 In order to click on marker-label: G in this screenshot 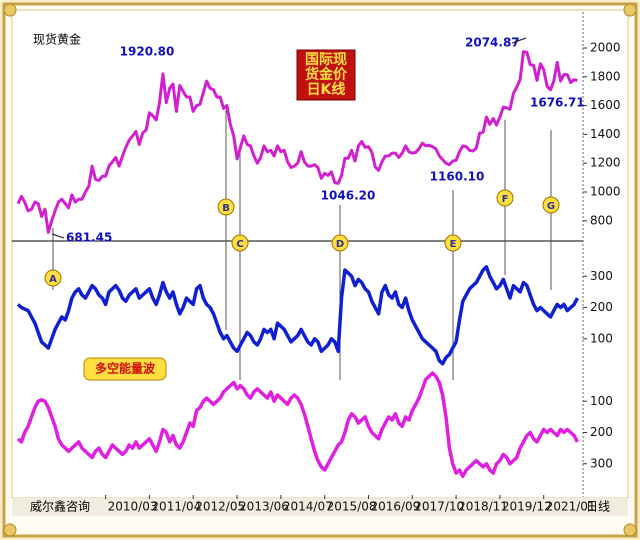, I will do `click(551, 206)`.